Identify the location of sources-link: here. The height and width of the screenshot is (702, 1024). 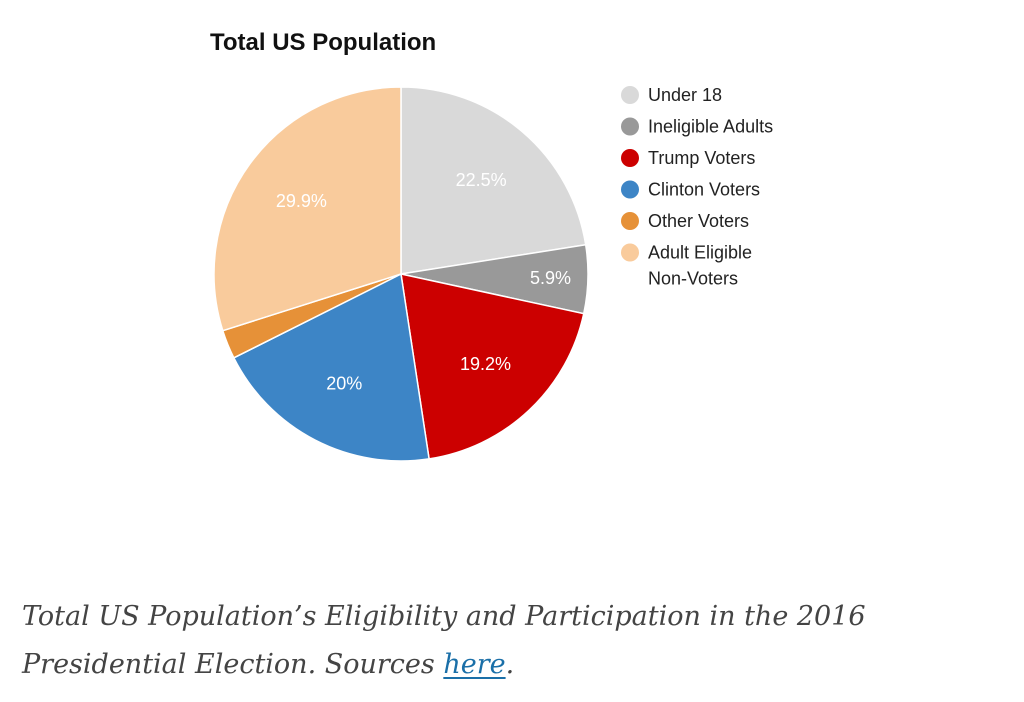
(474, 664).